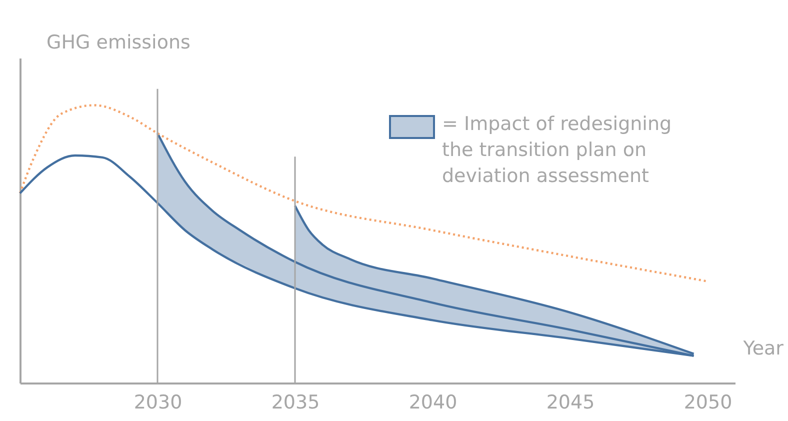 The image size is (788, 421). Describe the element at coordinates (763, 349) in the screenshot. I see `x-axis-title: Year` at that location.